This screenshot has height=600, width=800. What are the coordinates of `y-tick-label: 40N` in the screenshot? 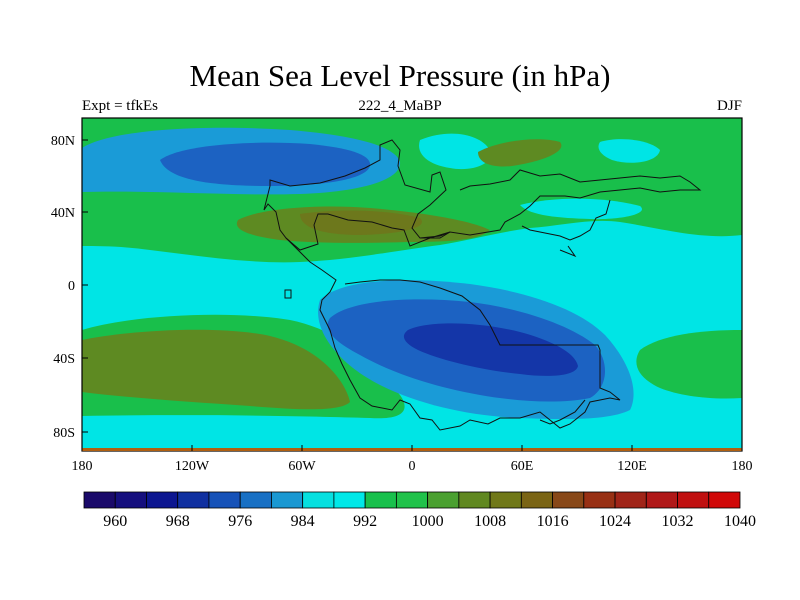 It's located at (63, 213).